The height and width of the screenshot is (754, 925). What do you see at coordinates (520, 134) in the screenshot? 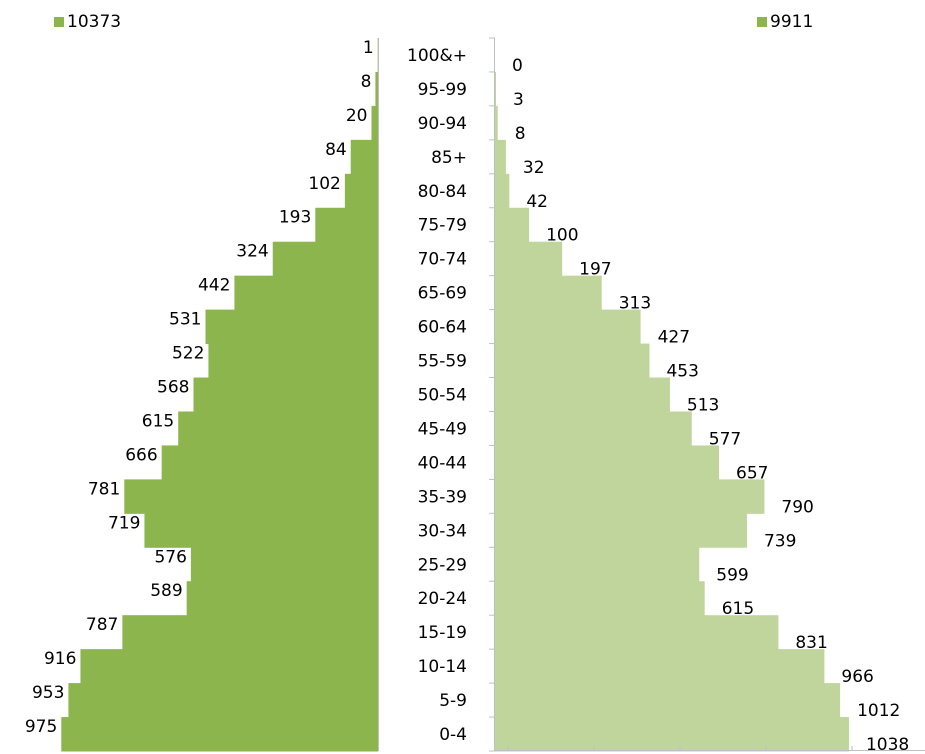
I see `data-label-right-2: 8` at bounding box center [520, 134].